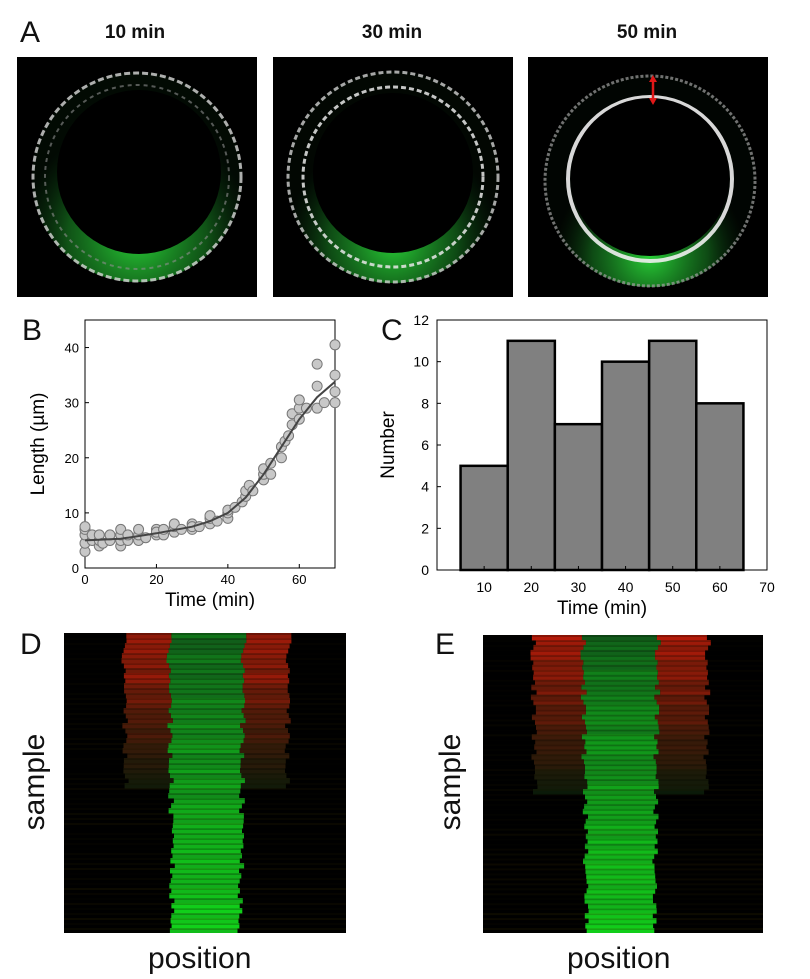 The height and width of the screenshot is (979, 810). What do you see at coordinates (38, 444) in the screenshot?
I see `y-axis-label: Length (µm)` at bounding box center [38, 444].